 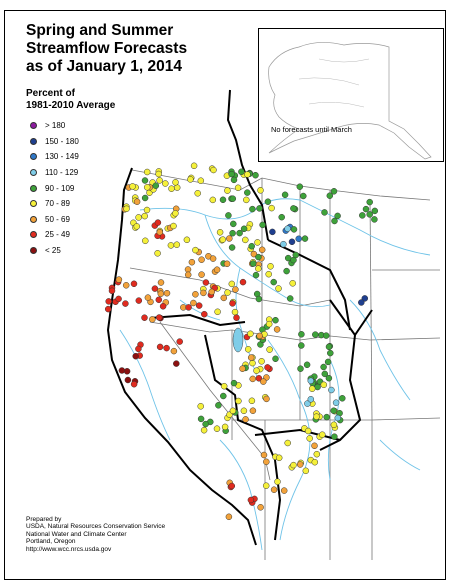 What do you see at coordinates (44, 519) in the screenshot?
I see `credit-line: Prepared by` at bounding box center [44, 519].